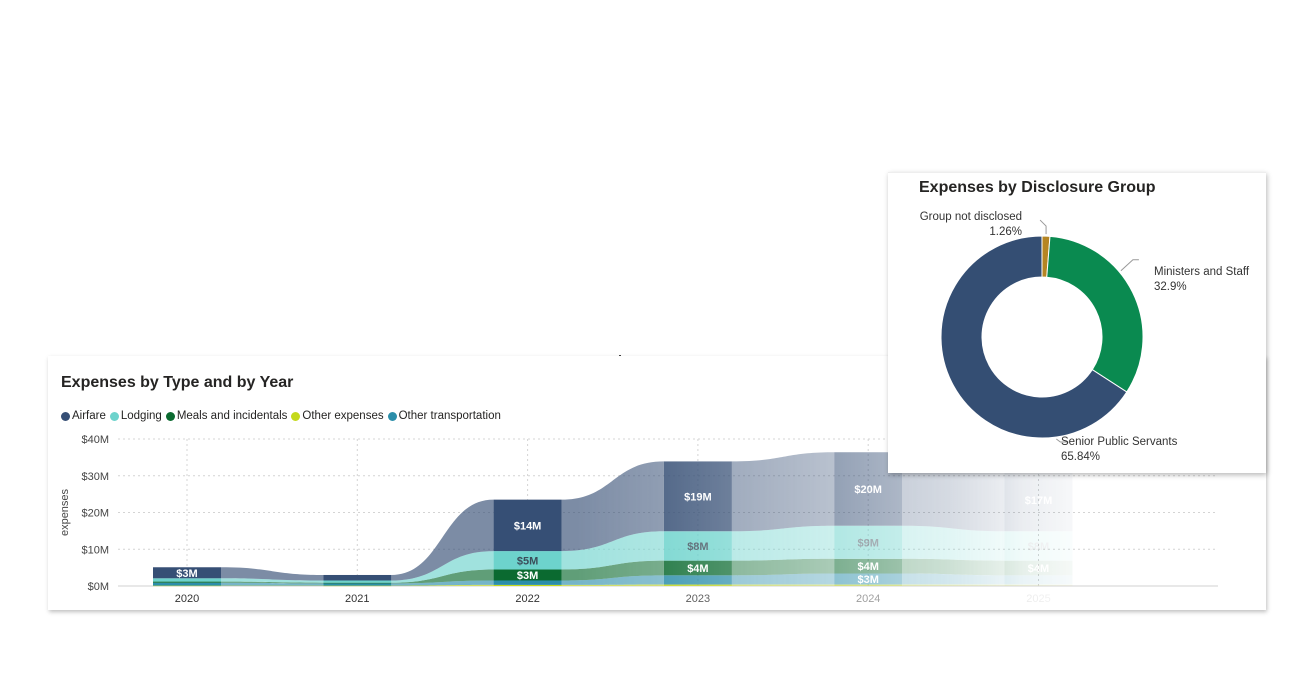 This screenshot has height=696, width=1304. Describe the element at coordinates (1005, 232) in the screenshot. I see `slice-label-value: 1.26%` at that location.